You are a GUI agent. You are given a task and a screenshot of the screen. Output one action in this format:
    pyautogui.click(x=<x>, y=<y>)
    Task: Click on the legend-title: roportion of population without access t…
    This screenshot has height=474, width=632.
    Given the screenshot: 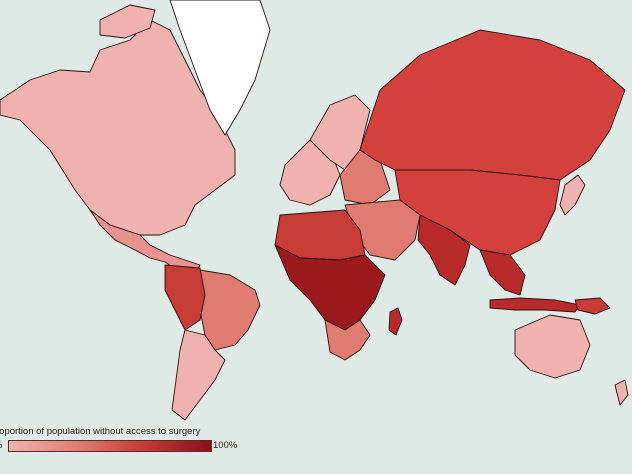 What is the action you would take?
    pyautogui.click(x=100, y=431)
    